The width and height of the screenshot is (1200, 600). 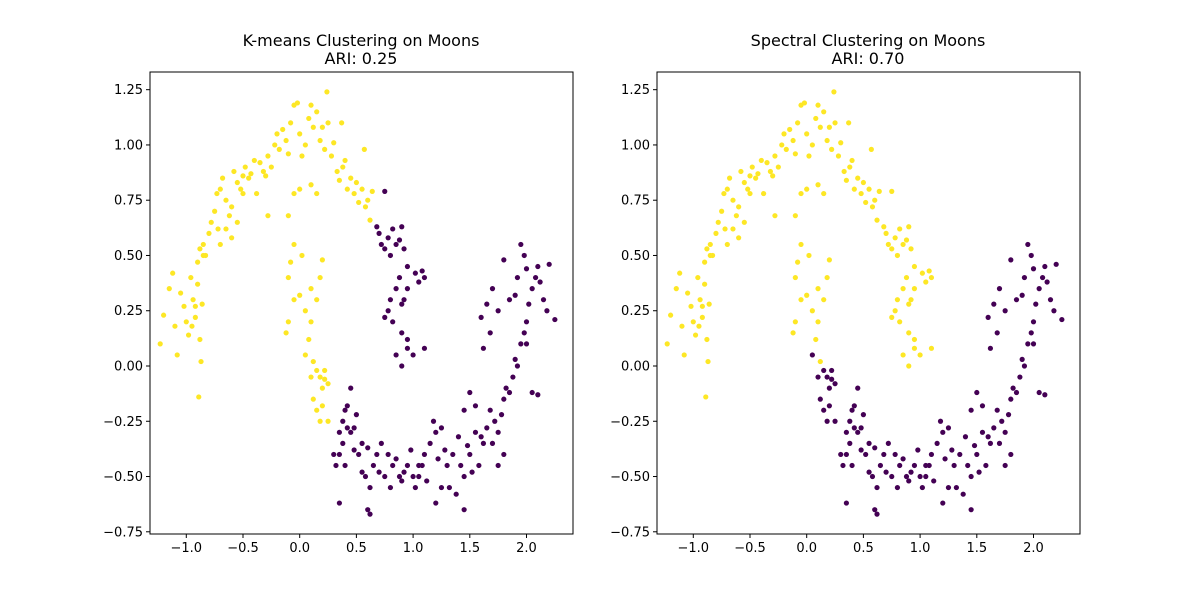 What do you see at coordinates (413, 548) in the screenshot?
I see `kmeans-xtick-label-4: 1.0` at bounding box center [413, 548].